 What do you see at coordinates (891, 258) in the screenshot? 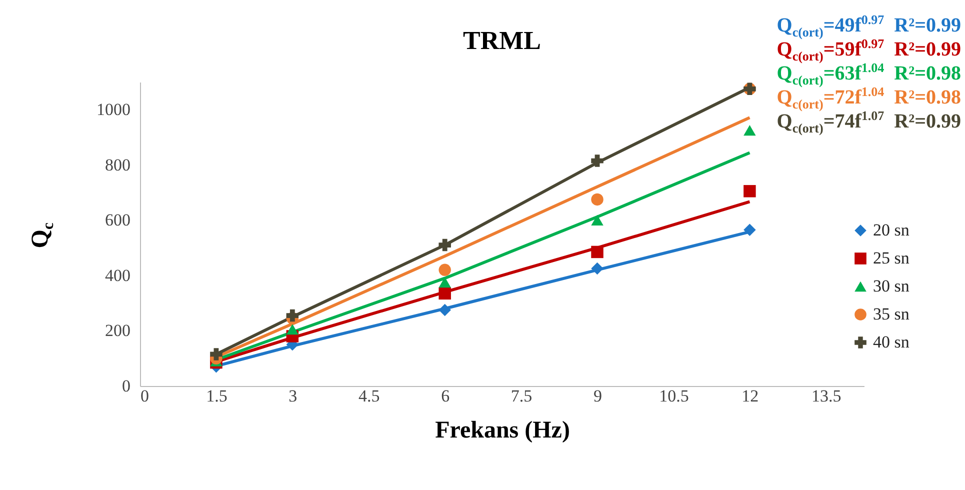
I see `legend-label: 25 sn` at bounding box center [891, 258].